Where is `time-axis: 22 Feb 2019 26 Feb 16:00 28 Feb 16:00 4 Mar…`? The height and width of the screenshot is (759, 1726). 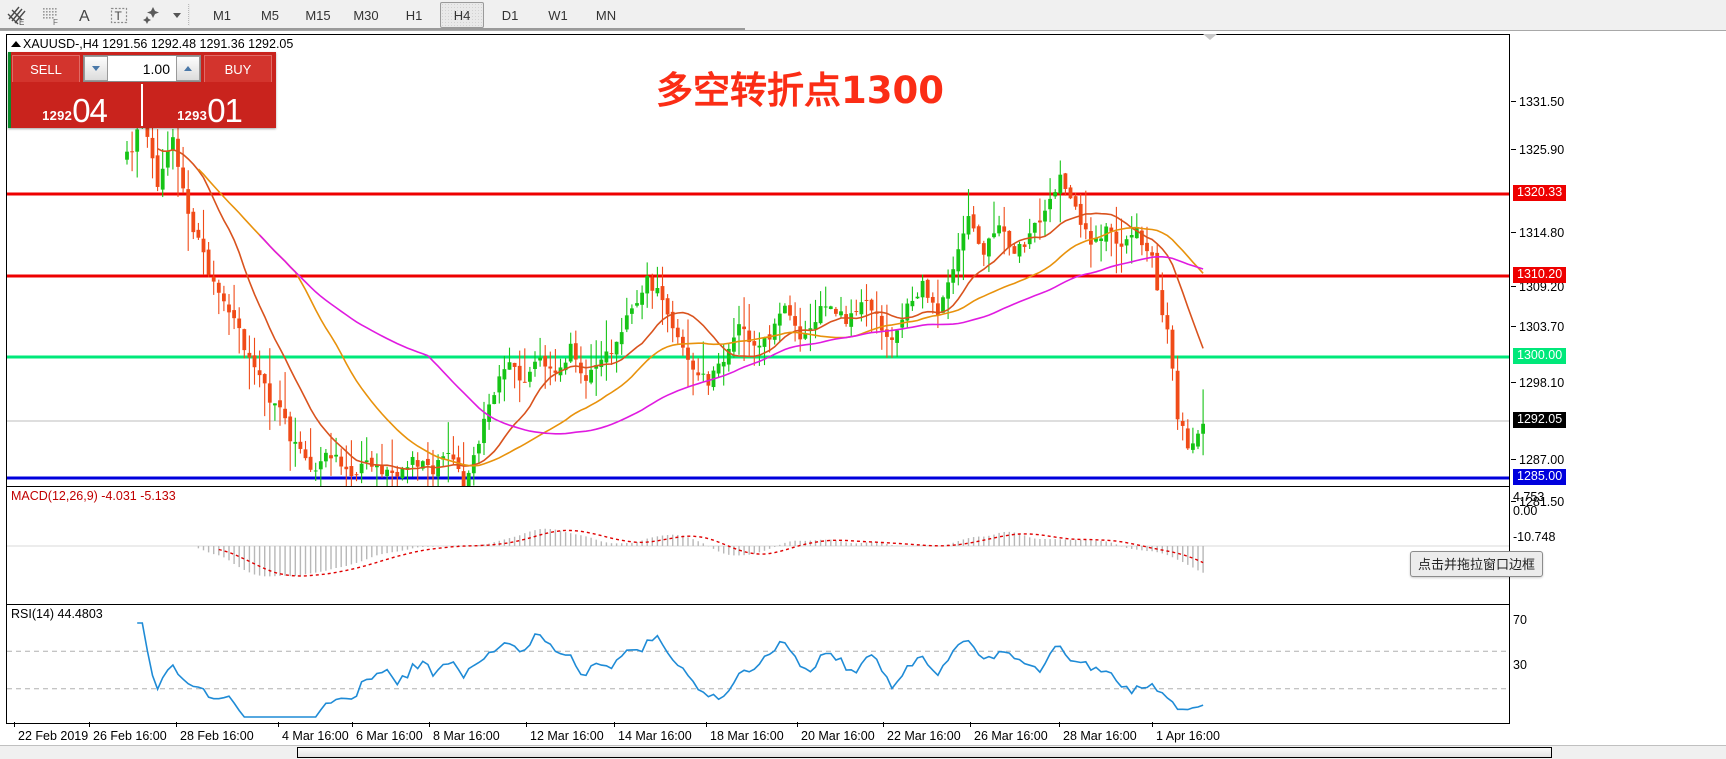
time-axis: 22 Feb 2019 26 Feb 16:00 28 Feb 16:00 4 Mar… is located at coordinates (758, 734).